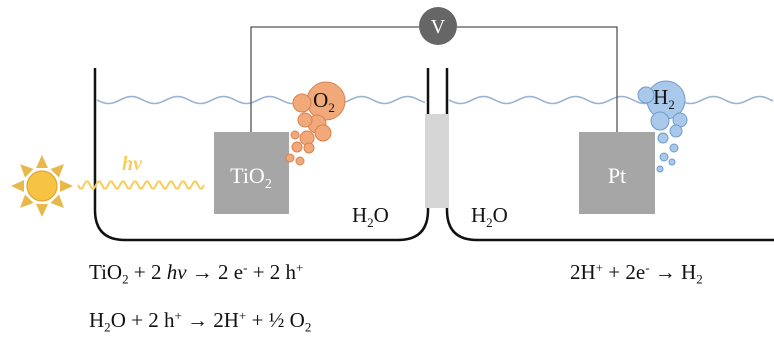  Describe the element at coordinates (141, 185) in the screenshot. I see `photon-wave` at that location.